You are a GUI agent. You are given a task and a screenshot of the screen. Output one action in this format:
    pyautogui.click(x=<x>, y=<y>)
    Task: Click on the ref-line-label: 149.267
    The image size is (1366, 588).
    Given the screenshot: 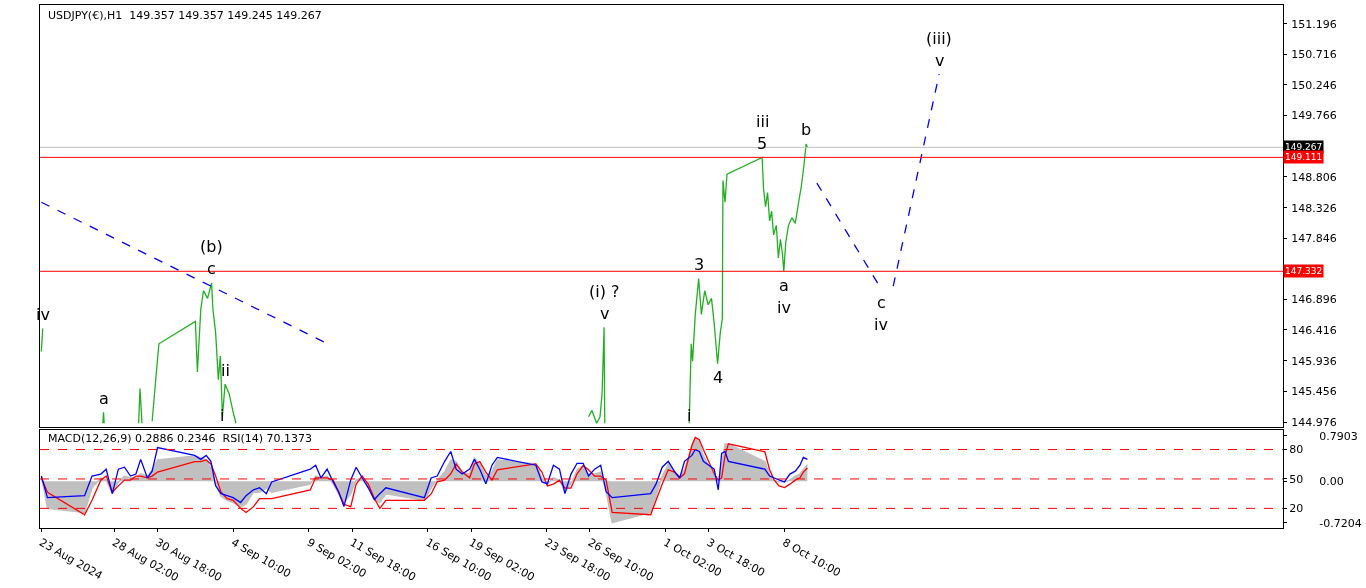 What is the action you would take?
    pyautogui.click(x=1304, y=147)
    